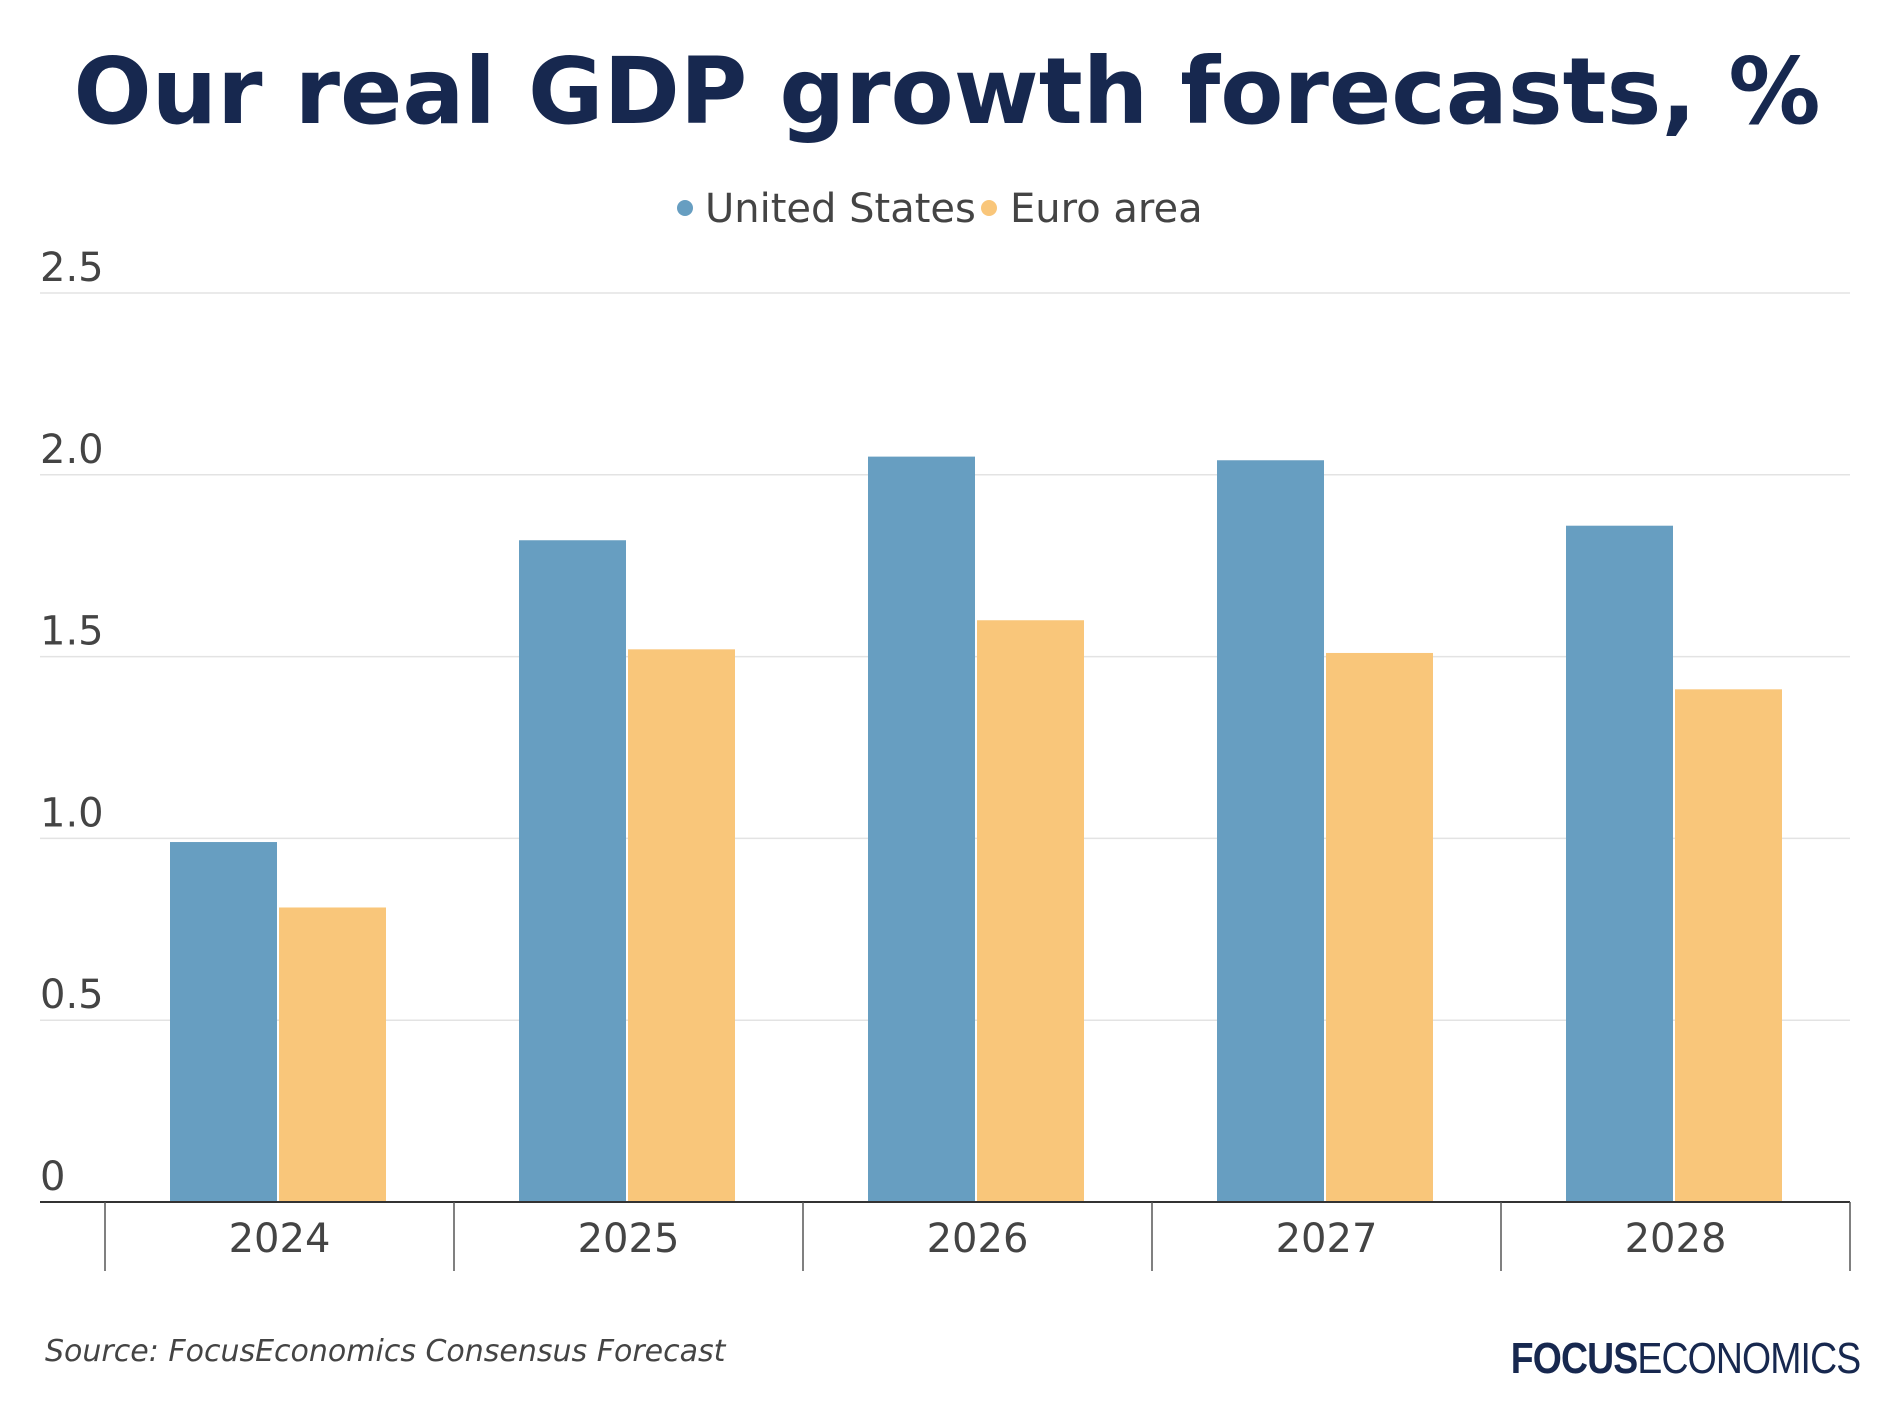 The height and width of the screenshot is (1401, 1894). Describe the element at coordinates (1030, 911) in the screenshot. I see `bar-euro-area-2026` at that location.